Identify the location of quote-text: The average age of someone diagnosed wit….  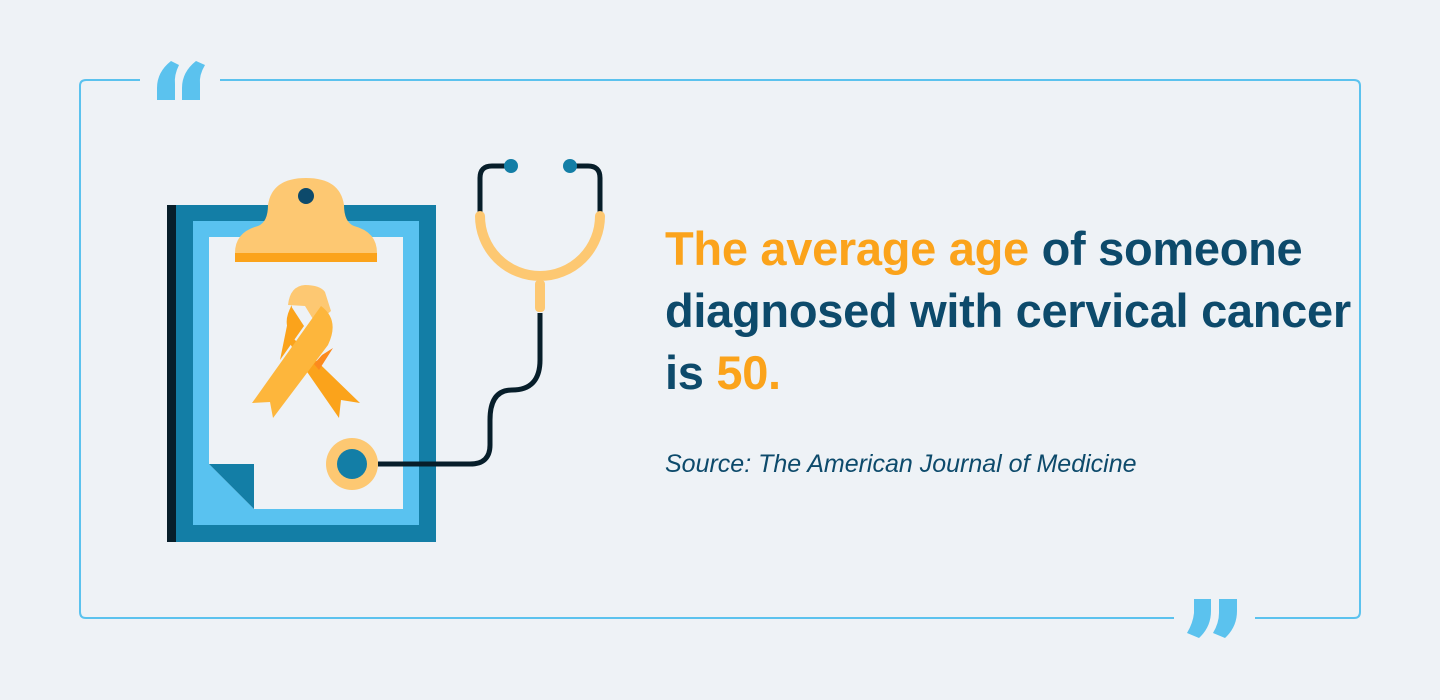
(1015, 311).